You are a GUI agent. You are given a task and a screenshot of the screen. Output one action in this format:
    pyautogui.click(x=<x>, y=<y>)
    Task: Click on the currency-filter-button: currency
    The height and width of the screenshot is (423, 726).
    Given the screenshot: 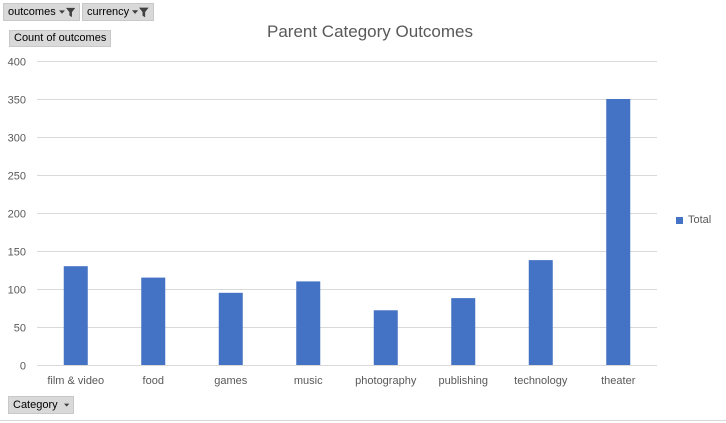 What is the action you would take?
    pyautogui.click(x=118, y=12)
    